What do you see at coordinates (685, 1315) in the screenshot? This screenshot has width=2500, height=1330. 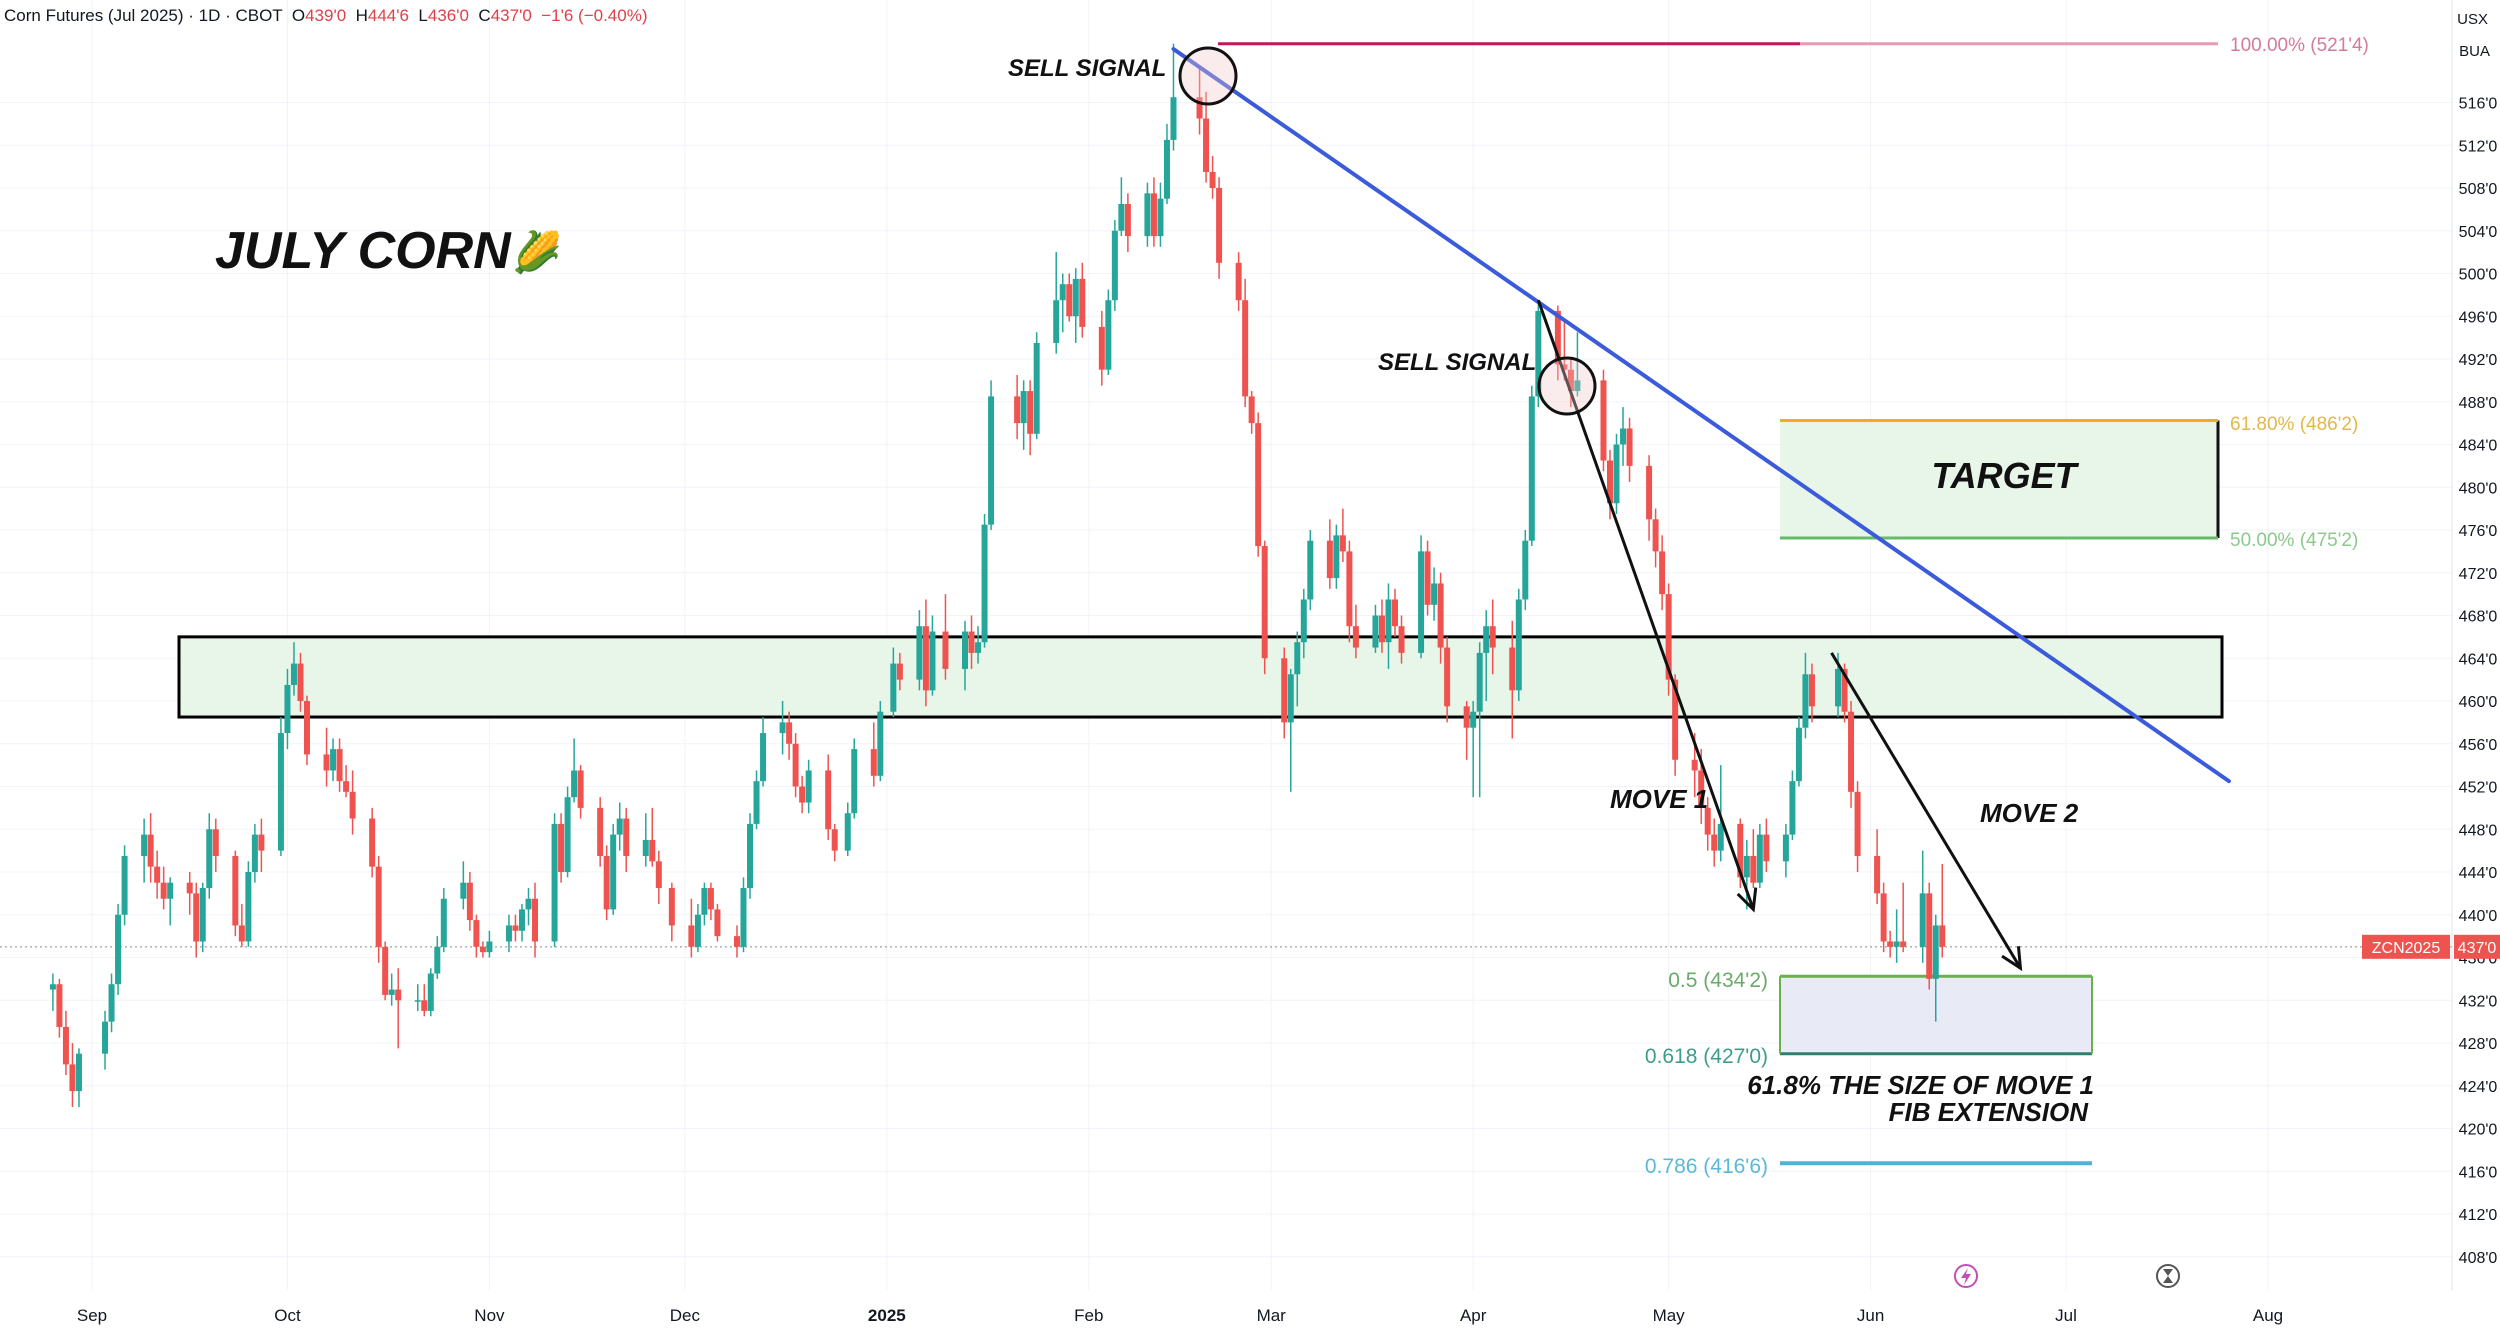 I see `time-tick-label: Dec` at bounding box center [685, 1315].